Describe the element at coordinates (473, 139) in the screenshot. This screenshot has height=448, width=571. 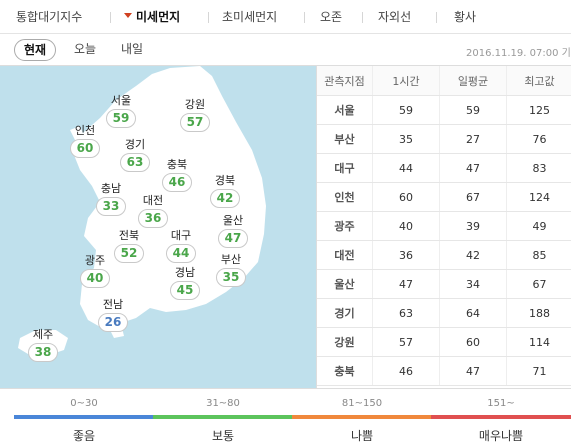
I see `daily-average-value: 27` at that location.